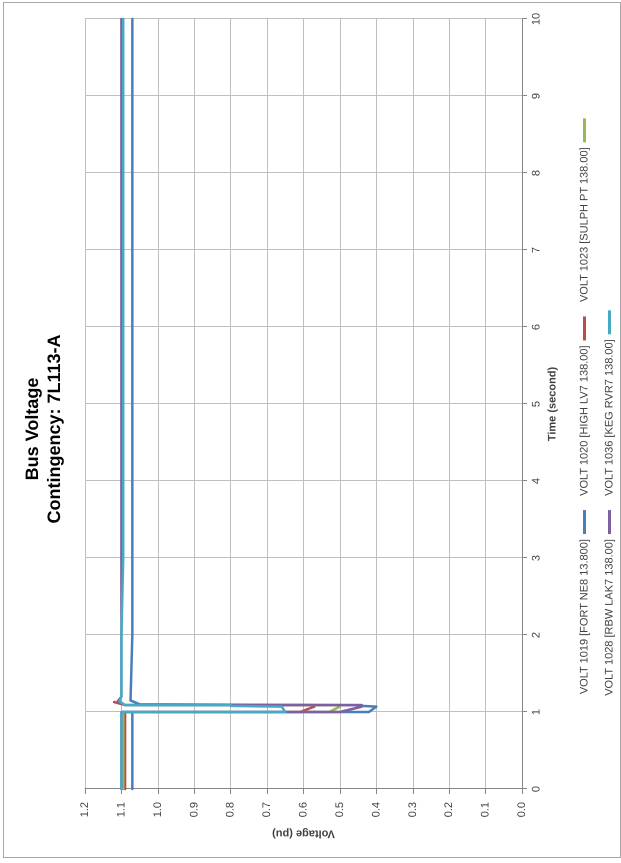 The image size is (621, 863). I want to click on x-axis-title: Voltage (pu), so click(303, 834).